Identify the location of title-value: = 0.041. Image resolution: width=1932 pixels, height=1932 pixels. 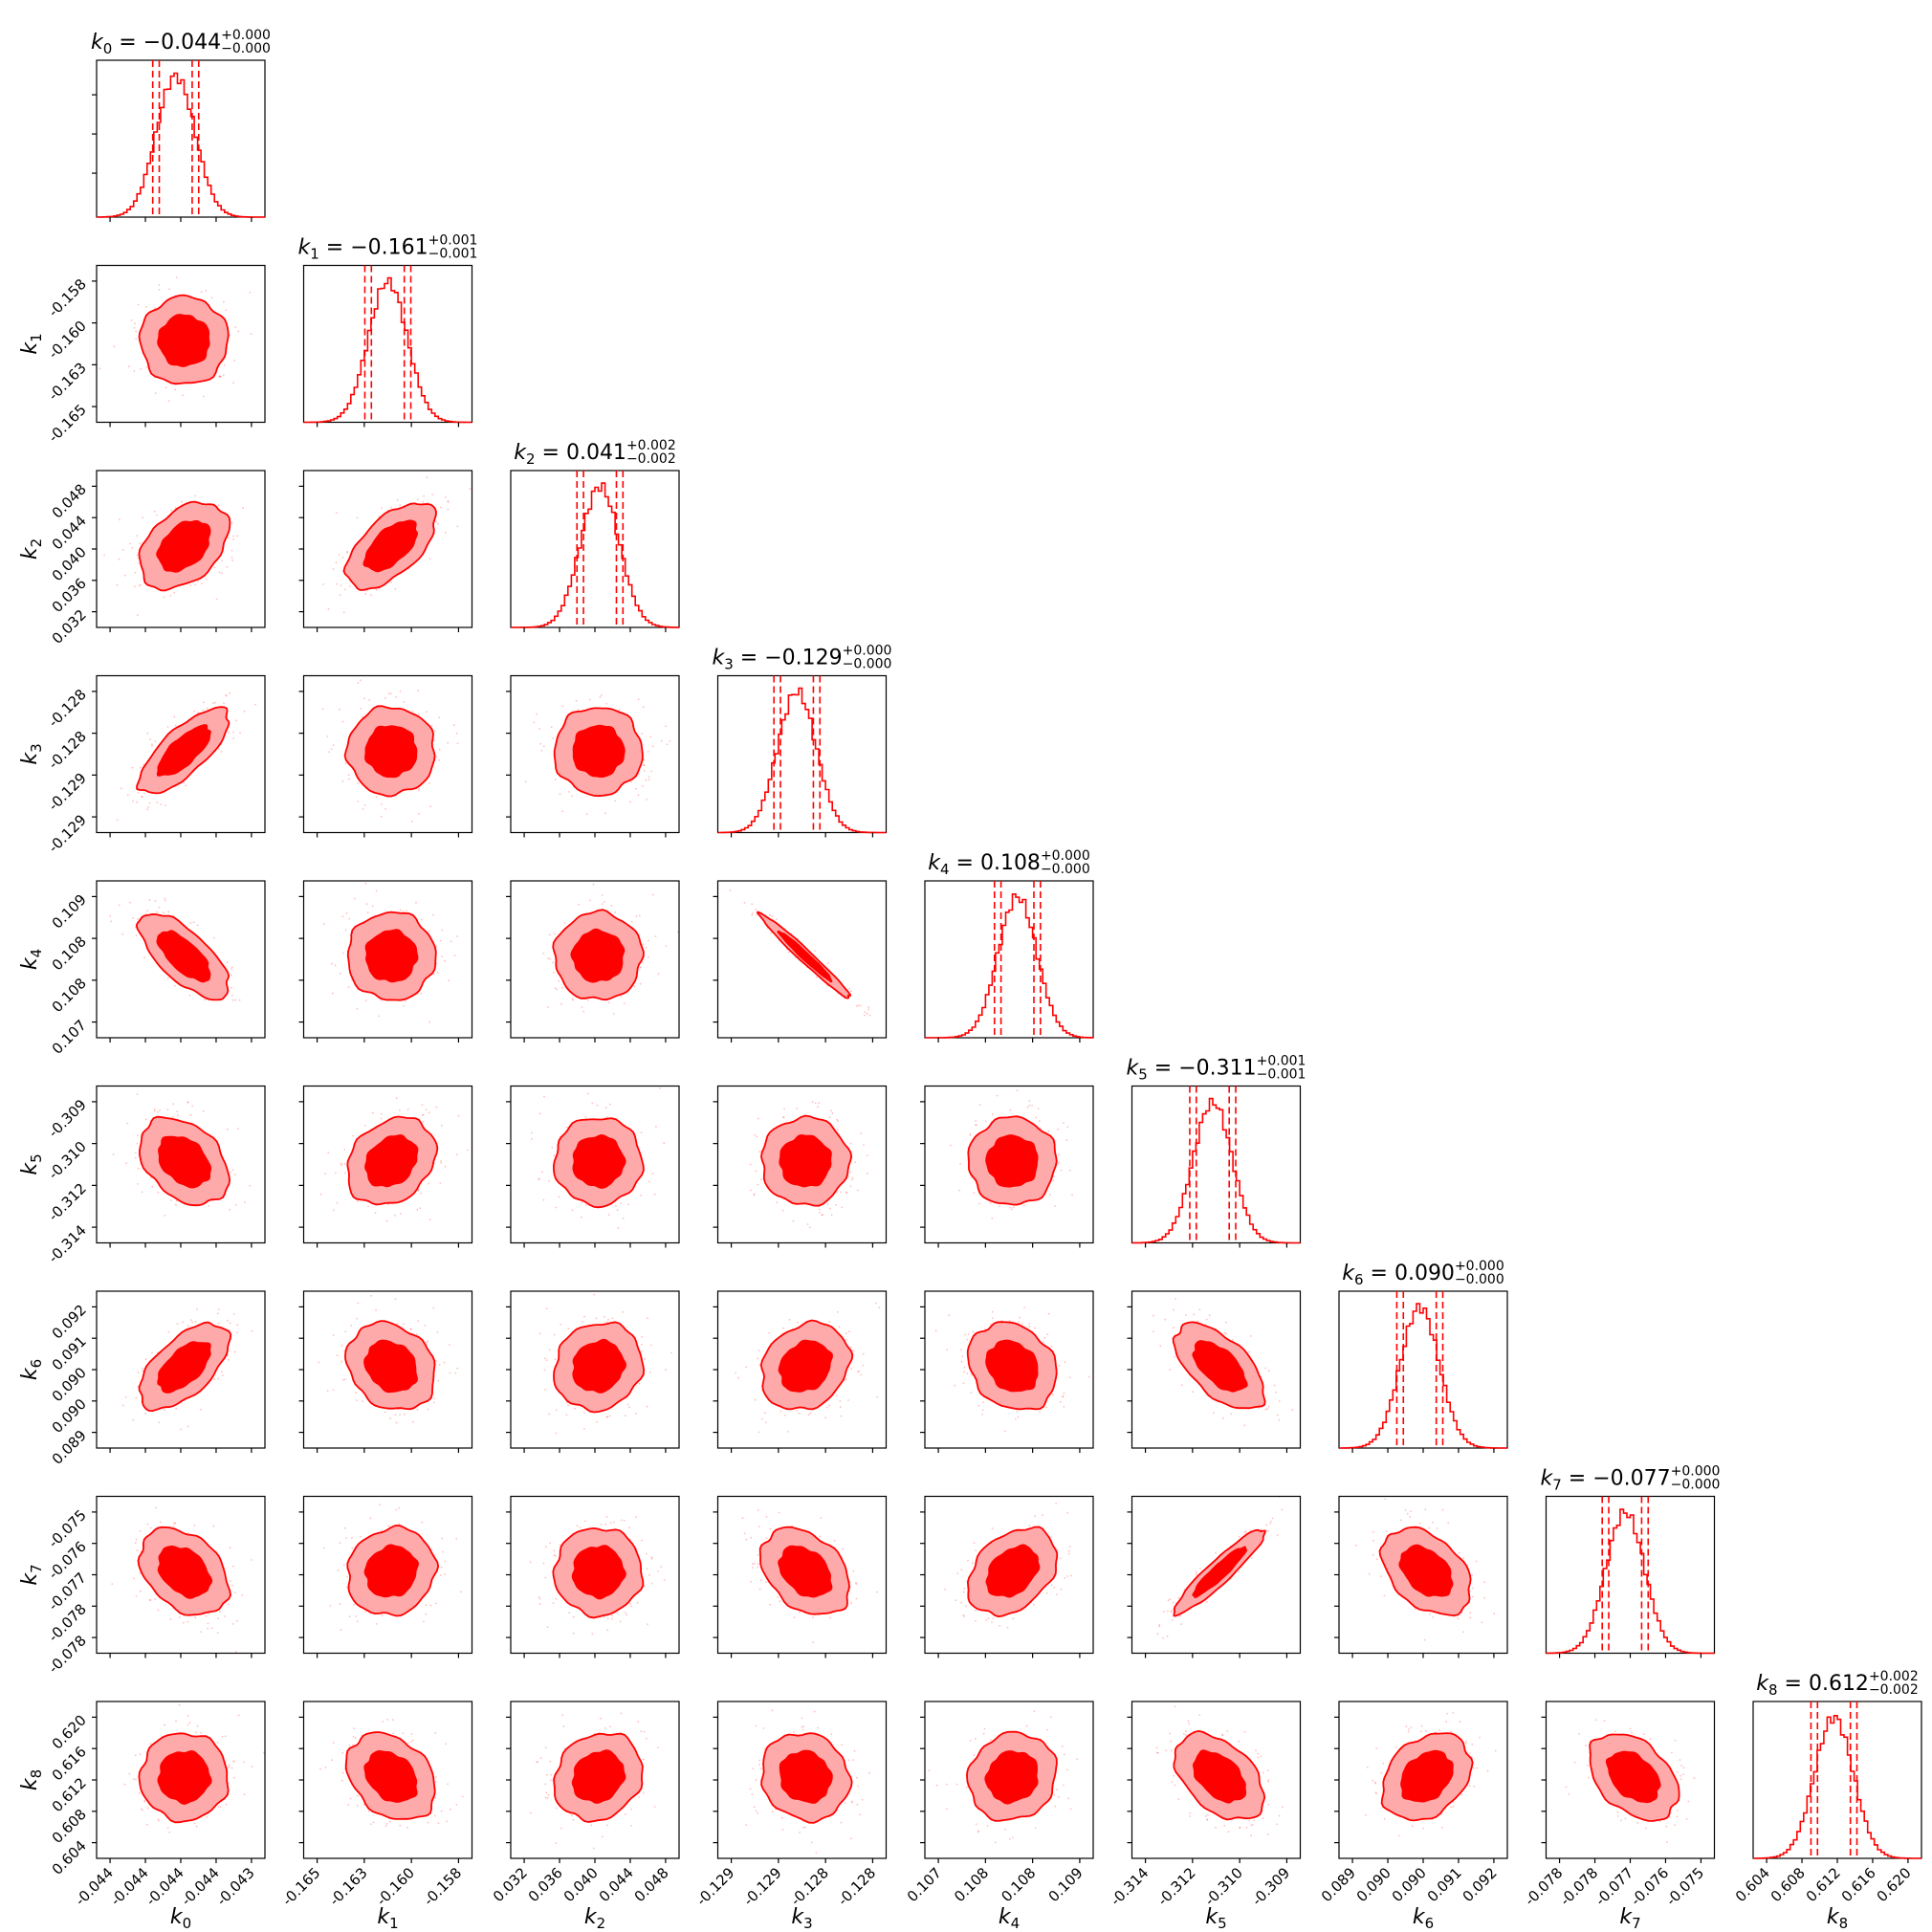
(581, 453).